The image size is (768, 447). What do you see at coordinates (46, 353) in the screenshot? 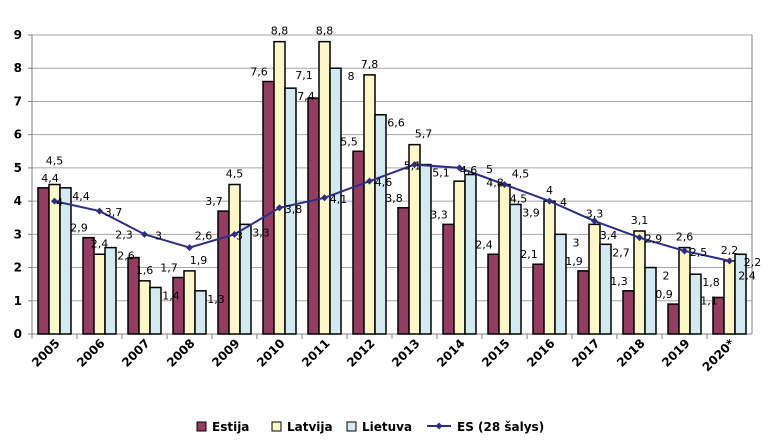
I see `x-tick-label: 2005` at bounding box center [46, 353].